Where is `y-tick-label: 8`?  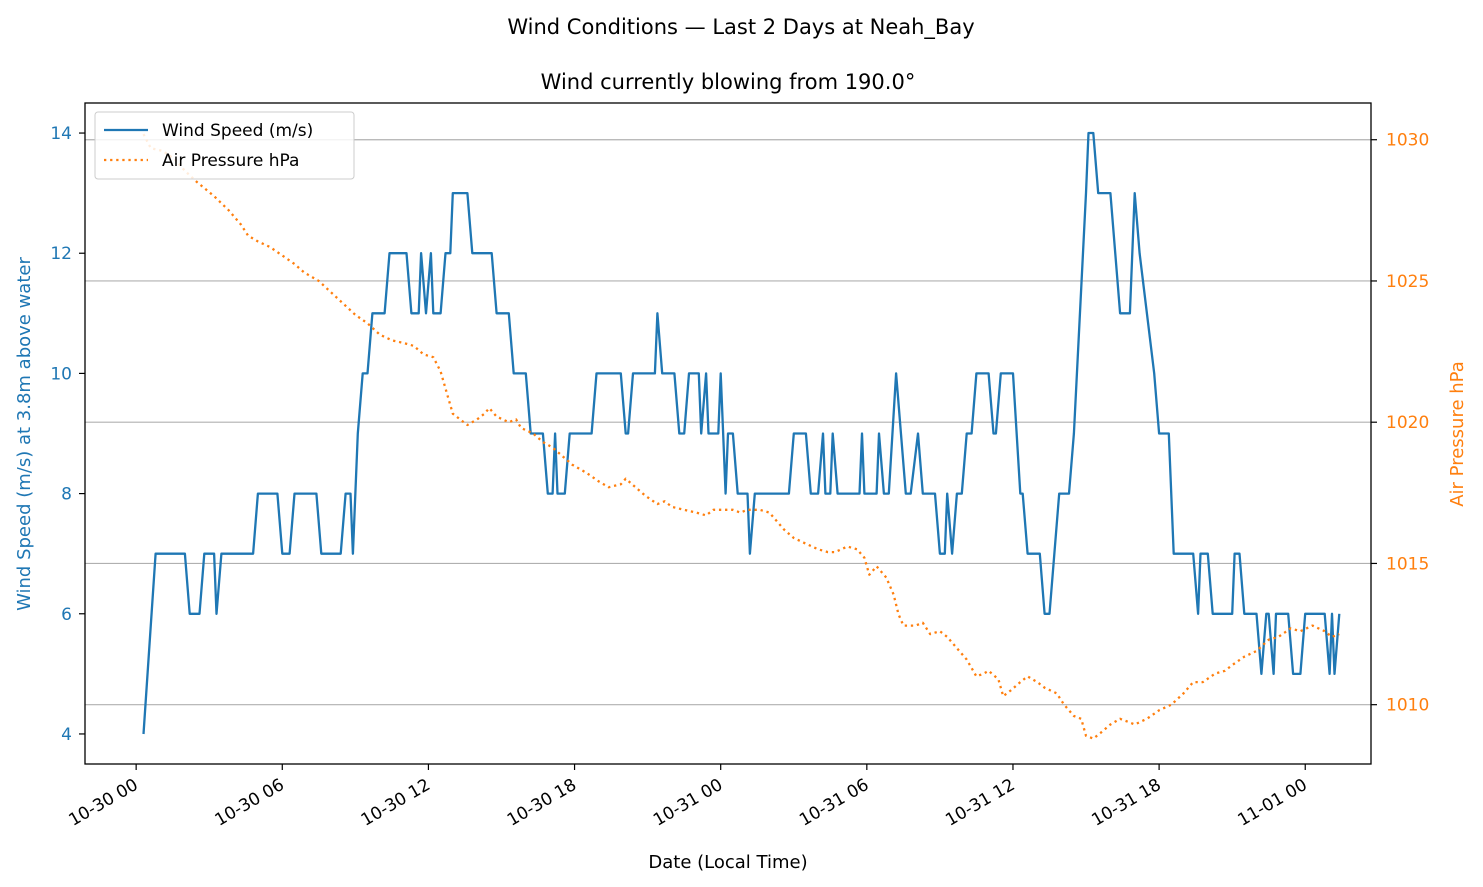
y-tick-label: 8 is located at coordinates (66, 495).